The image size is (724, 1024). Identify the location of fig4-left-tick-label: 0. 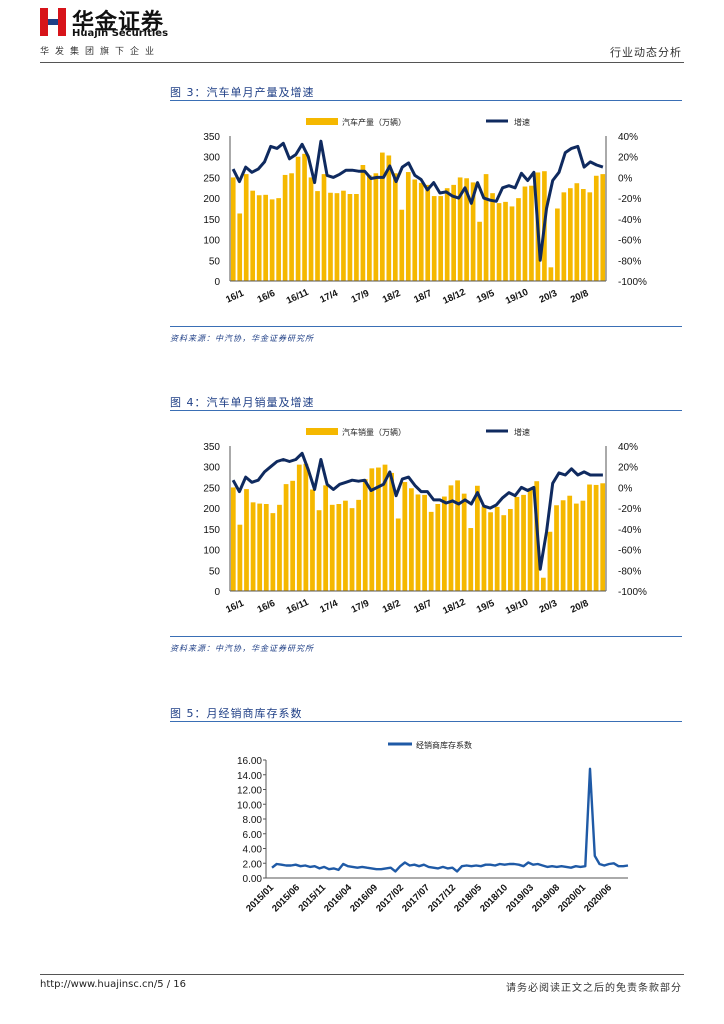
(217, 592).